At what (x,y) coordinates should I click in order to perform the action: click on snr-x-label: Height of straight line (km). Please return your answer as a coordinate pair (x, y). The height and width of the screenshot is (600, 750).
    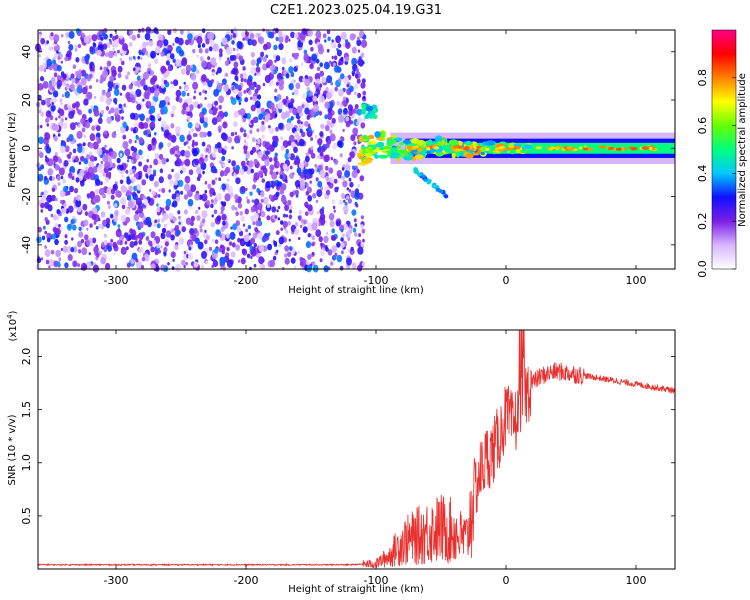
    Looking at the image, I should click on (356, 589).